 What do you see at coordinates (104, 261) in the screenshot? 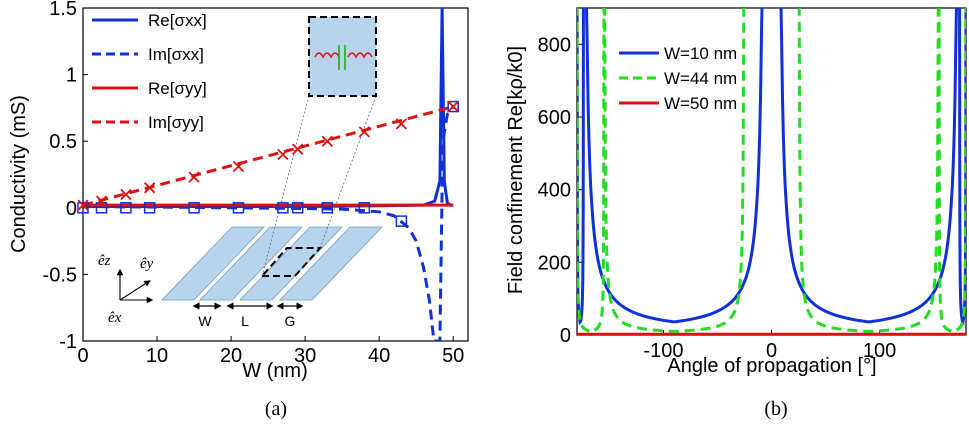
I see `basis-label-z: êz` at bounding box center [104, 261].